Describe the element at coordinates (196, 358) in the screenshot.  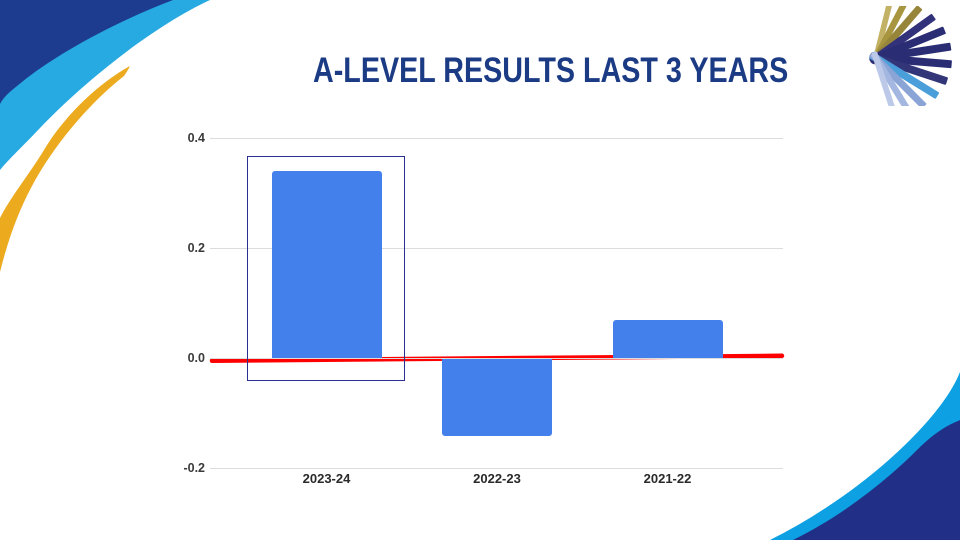
I see `y-axis-tick-label: 0.0` at that location.